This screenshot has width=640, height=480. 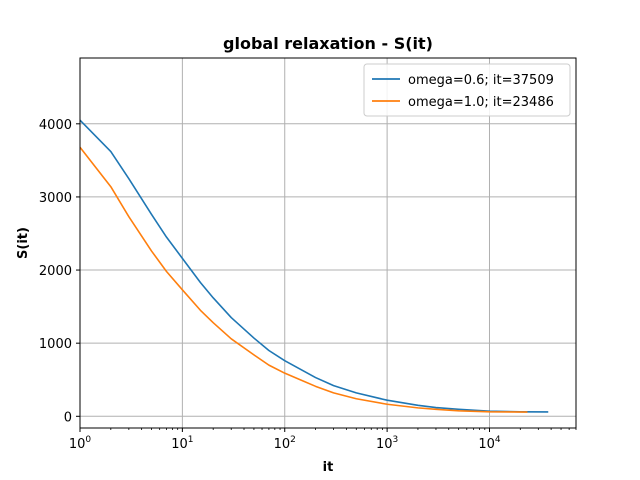 I want to click on legend-label-1: omega=0.6; it=37509, so click(x=481, y=80).